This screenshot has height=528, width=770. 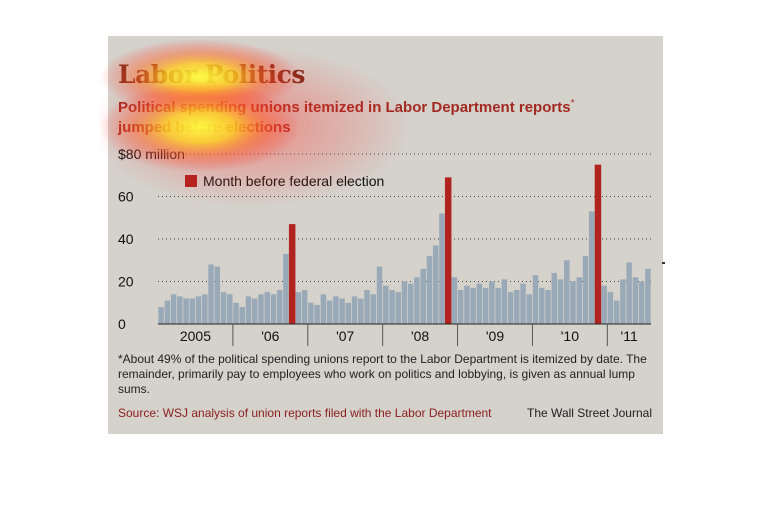 I want to click on edge-tick-mark, so click(x=663, y=263).